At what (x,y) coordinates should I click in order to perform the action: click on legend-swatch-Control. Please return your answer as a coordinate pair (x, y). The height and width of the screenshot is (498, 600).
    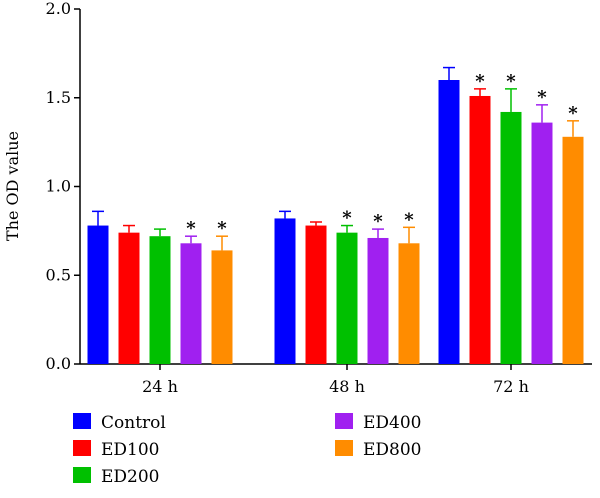
    Looking at the image, I should click on (82, 421).